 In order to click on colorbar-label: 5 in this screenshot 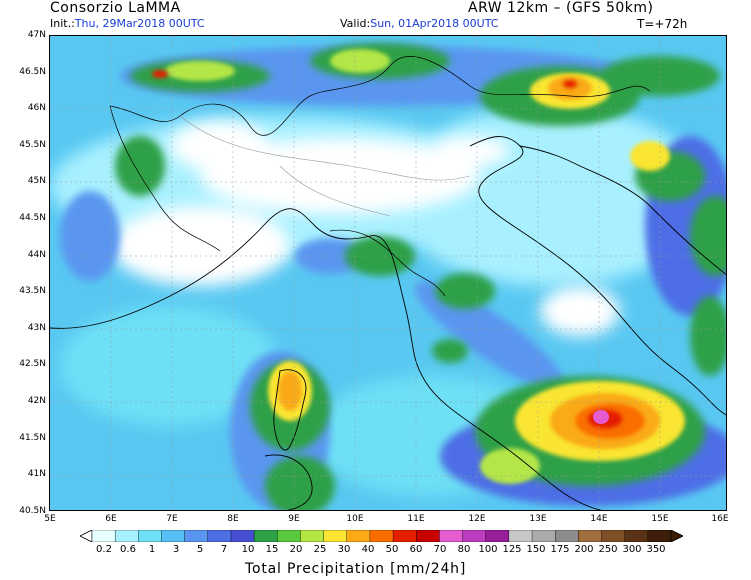, I will do `click(200, 549)`.